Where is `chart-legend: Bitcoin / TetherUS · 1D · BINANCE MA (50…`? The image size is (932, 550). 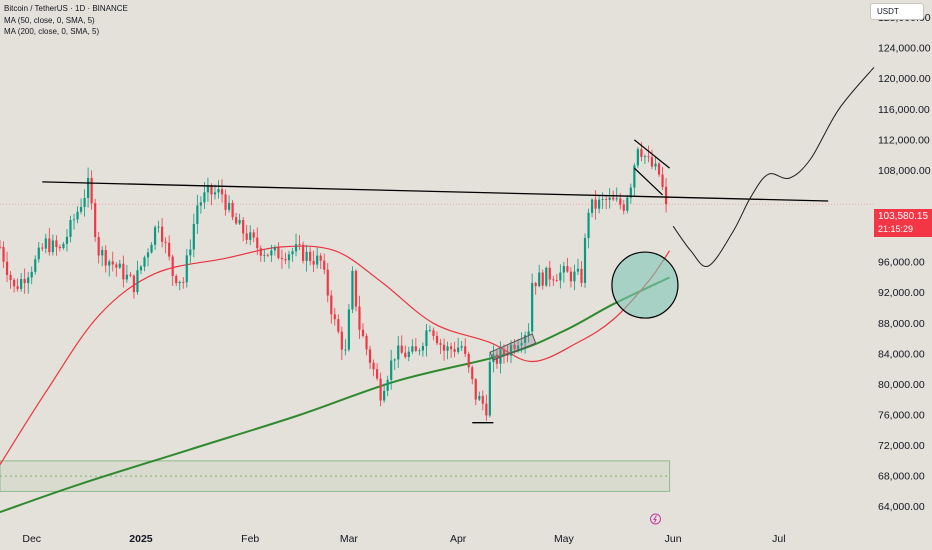 chart-legend: Bitcoin / TetherUS · 1D · BINANCE MA (50… is located at coordinates (66, 20).